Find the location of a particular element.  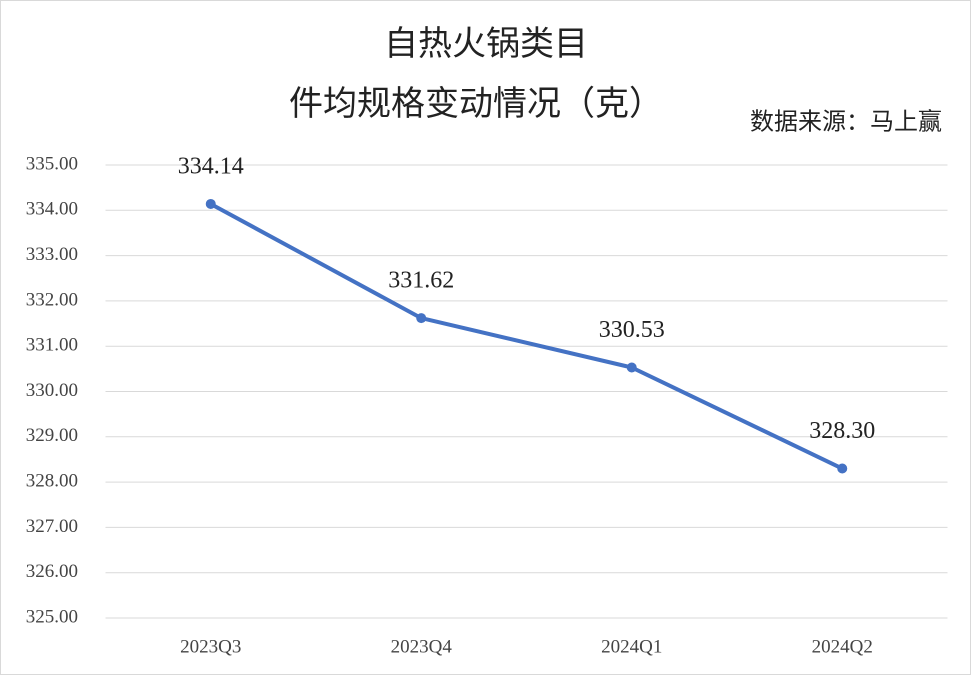

x-tick-label: 2024Q2 is located at coordinates (842, 646).